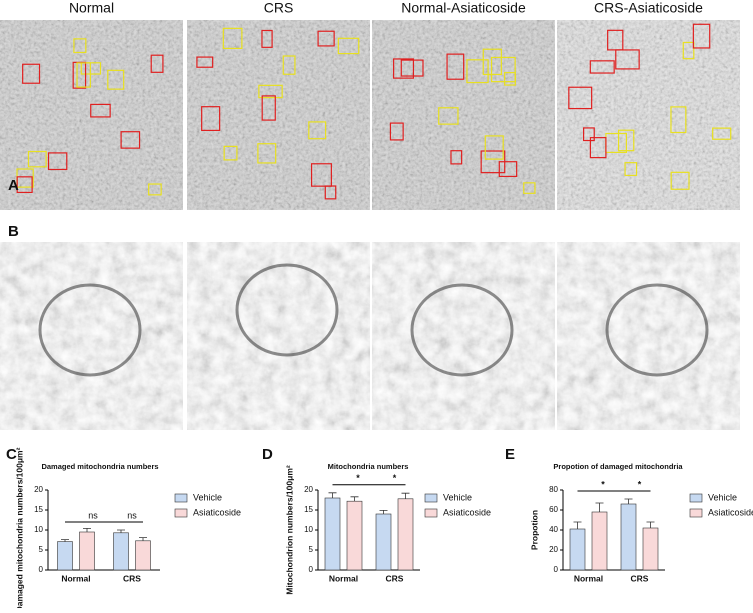 The height and width of the screenshot is (613, 753). What do you see at coordinates (289, 530) in the screenshot?
I see `y-axis-label: Mitochondrion numbers/100μm²` at bounding box center [289, 530].